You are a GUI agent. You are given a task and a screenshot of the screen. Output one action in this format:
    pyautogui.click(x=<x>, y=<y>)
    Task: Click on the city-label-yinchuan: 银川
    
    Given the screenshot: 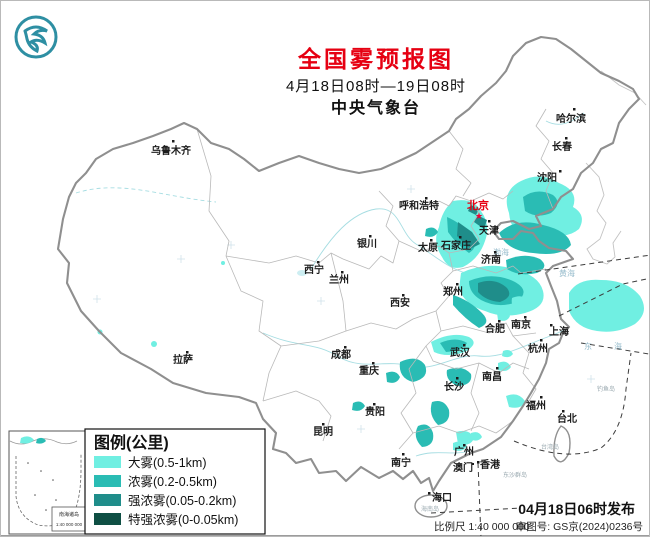 What is the action you would take?
    pyautogui.click(x=367, y=243)
    